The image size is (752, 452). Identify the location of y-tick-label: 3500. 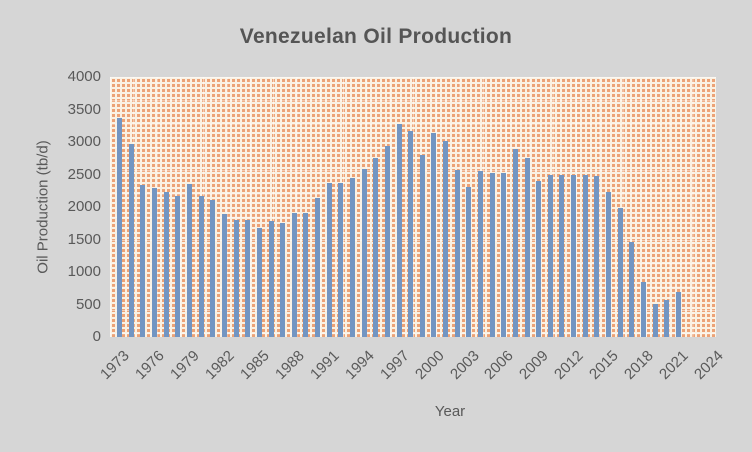
(84, 109).